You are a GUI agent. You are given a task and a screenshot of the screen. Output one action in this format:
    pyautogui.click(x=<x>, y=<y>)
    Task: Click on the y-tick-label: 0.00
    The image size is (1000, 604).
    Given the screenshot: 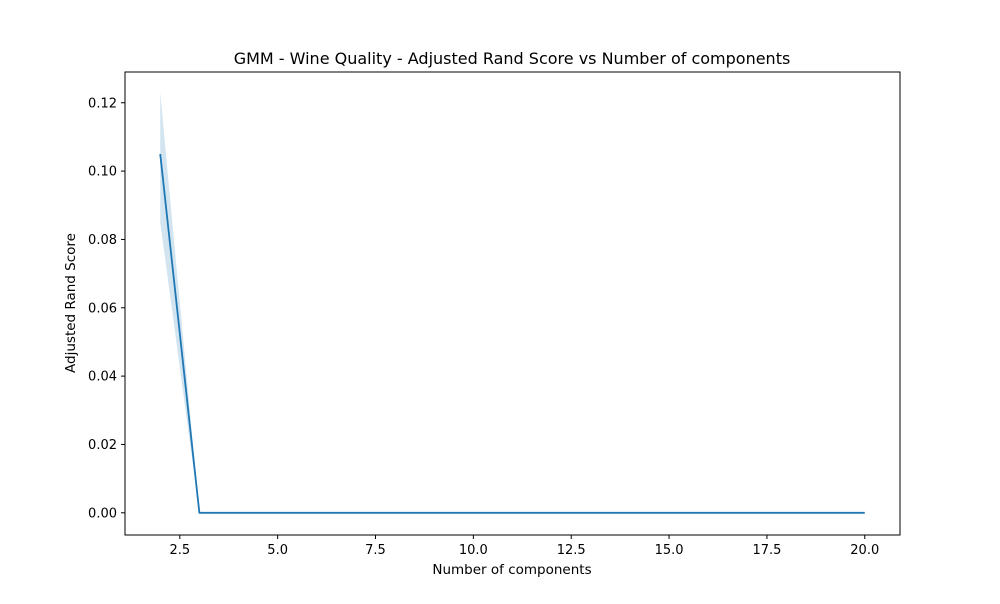 What is the action you would take?
    pyautogui.click(x=102, y=513)
    